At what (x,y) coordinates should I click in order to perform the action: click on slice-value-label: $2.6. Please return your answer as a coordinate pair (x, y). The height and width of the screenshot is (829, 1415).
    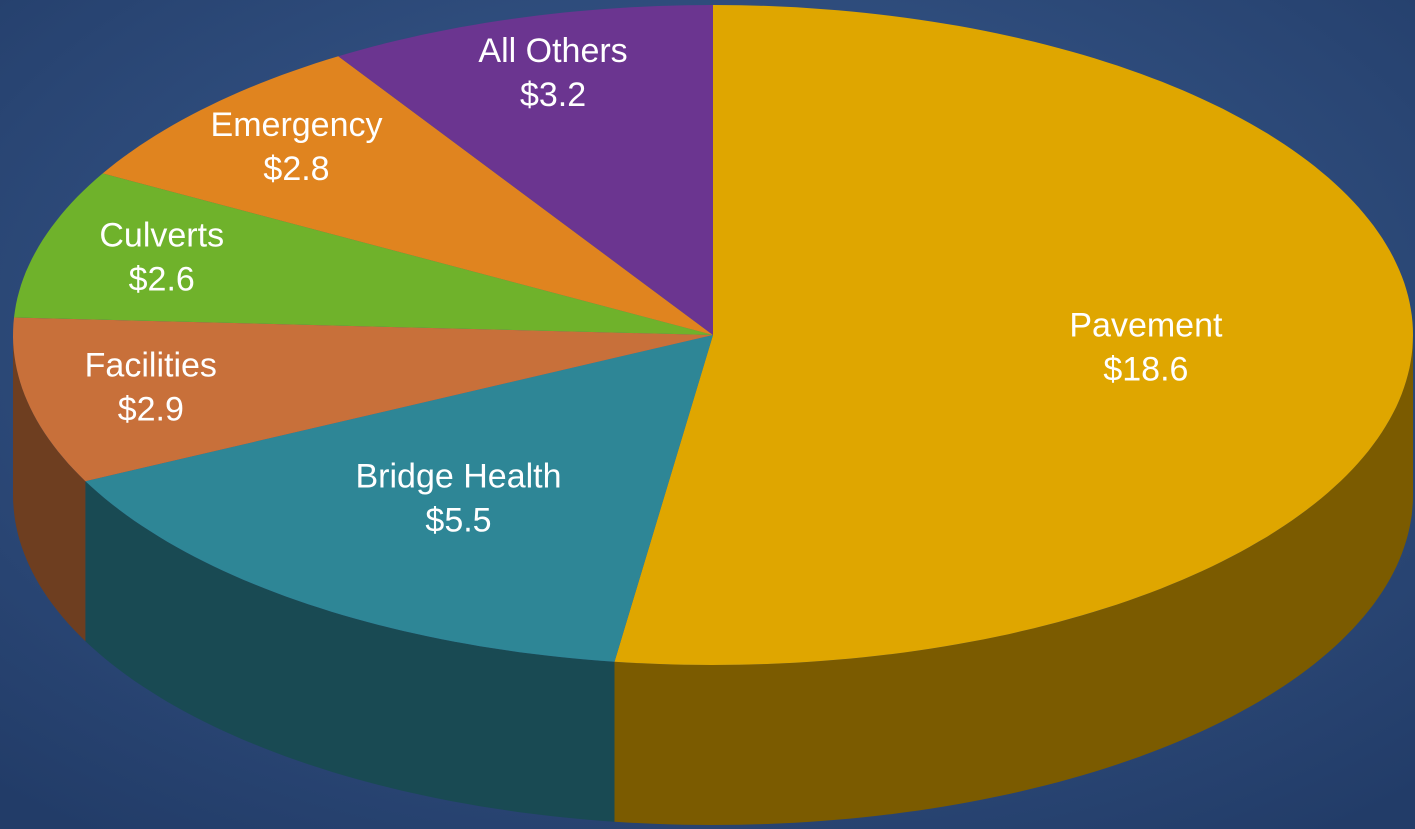
    Looking at the image, I should click on (162, 280).